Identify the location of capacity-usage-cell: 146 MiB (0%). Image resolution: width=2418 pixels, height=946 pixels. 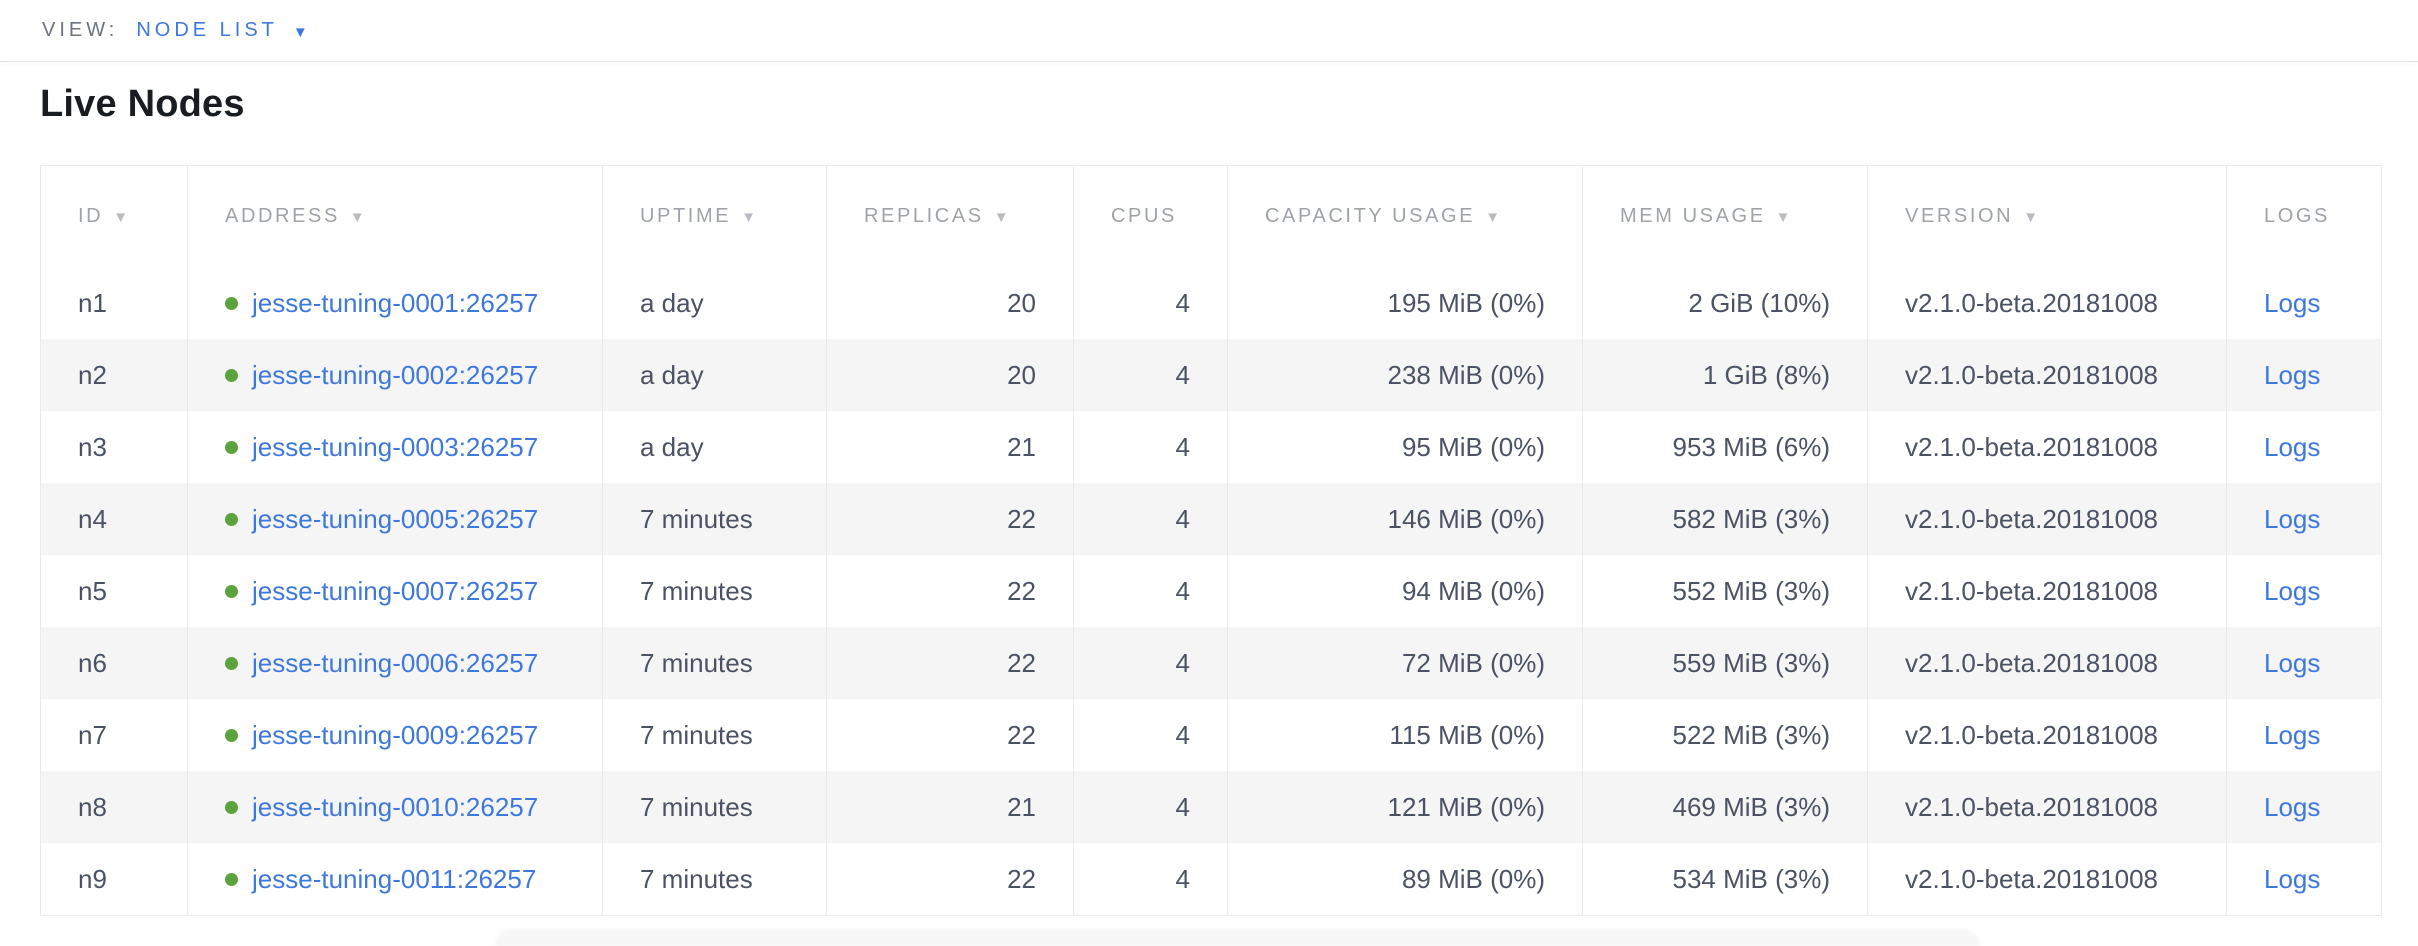
(1404, 519).